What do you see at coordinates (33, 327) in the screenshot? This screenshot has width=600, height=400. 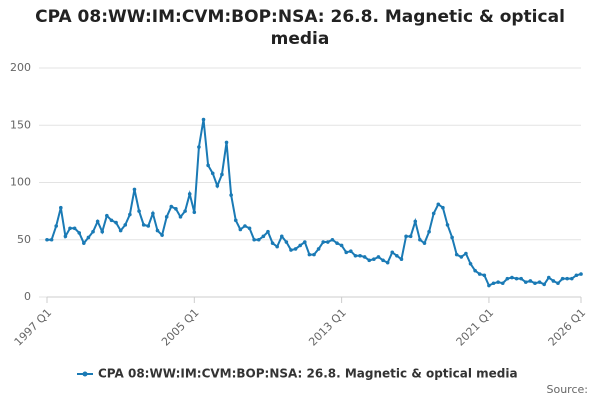 I see `x-tick-label: 1997 Q1` at bounding box center [33, 327].